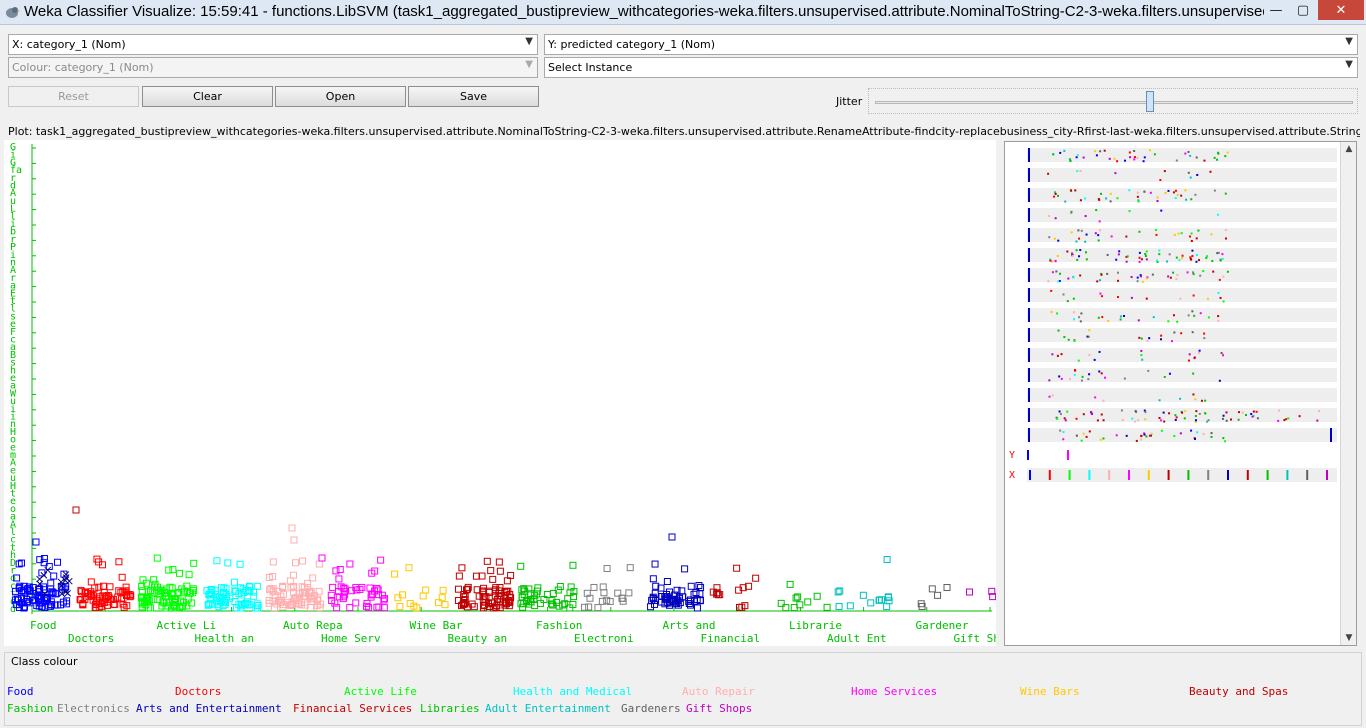 This screenshot has width=1366, height=728. Describe the element at coordinates (1239, 691) in the screenshot. I see `class-colour-item: Beauty and Spas` at that location.